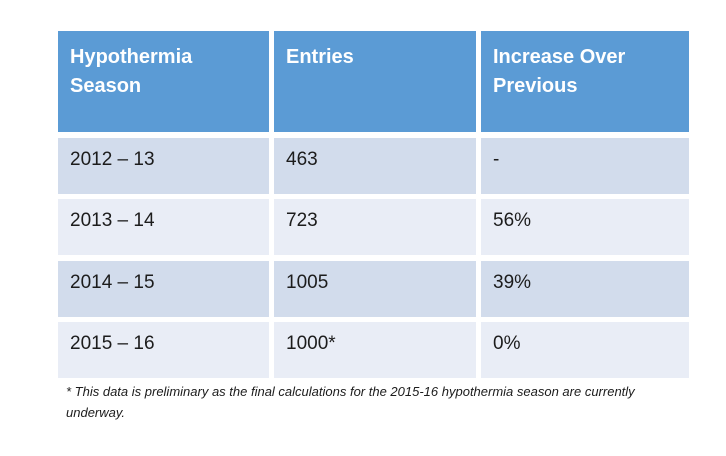 This screenshot has height=456, width=726. I want to click on table-row-1-season: 2012 – 13, so click(163, 165).